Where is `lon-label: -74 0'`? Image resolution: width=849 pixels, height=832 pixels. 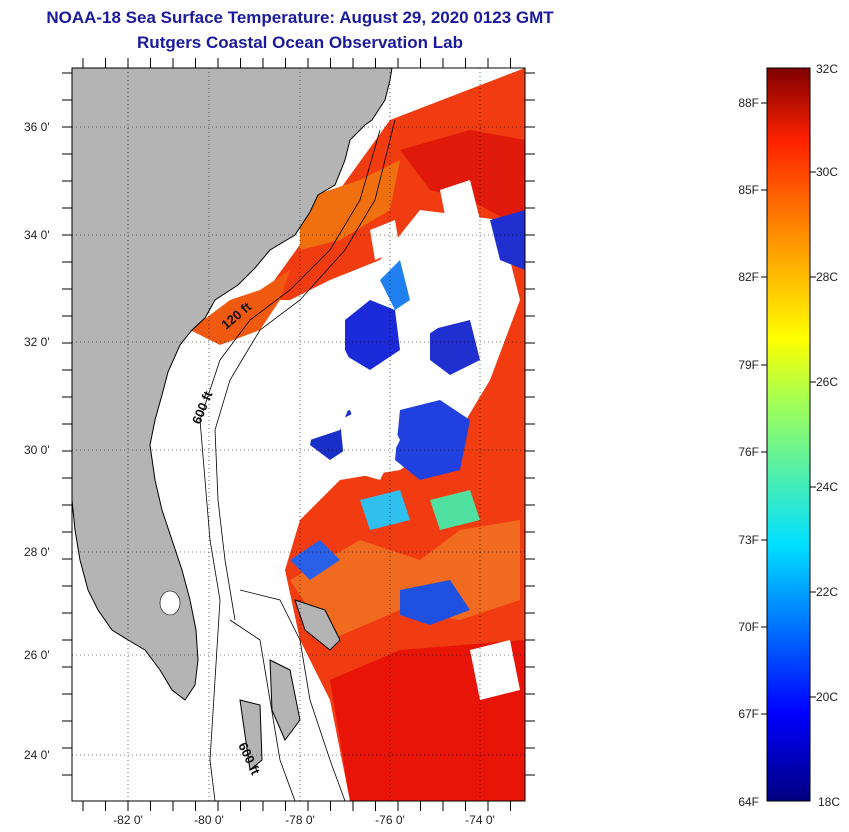
lon-label: -74 0' is located at coordinates (480, 820).